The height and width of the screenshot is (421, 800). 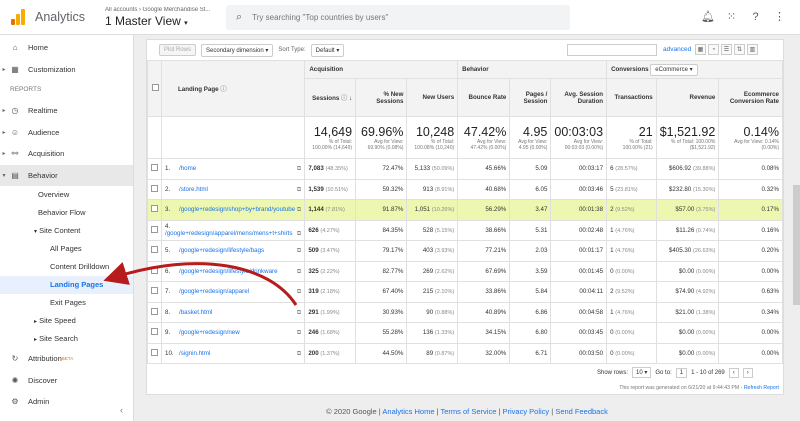 I want to click on sidebar-item-attribution: ↻ Attribution BETA, so click(x=66, y=359).